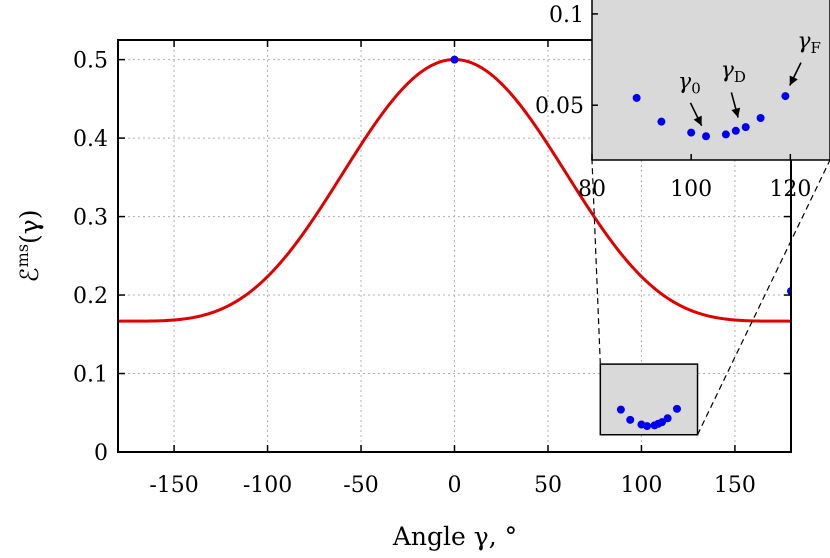 The image size is (830, 558). I want to click on x-tick-label: -50, so click(360, 485).